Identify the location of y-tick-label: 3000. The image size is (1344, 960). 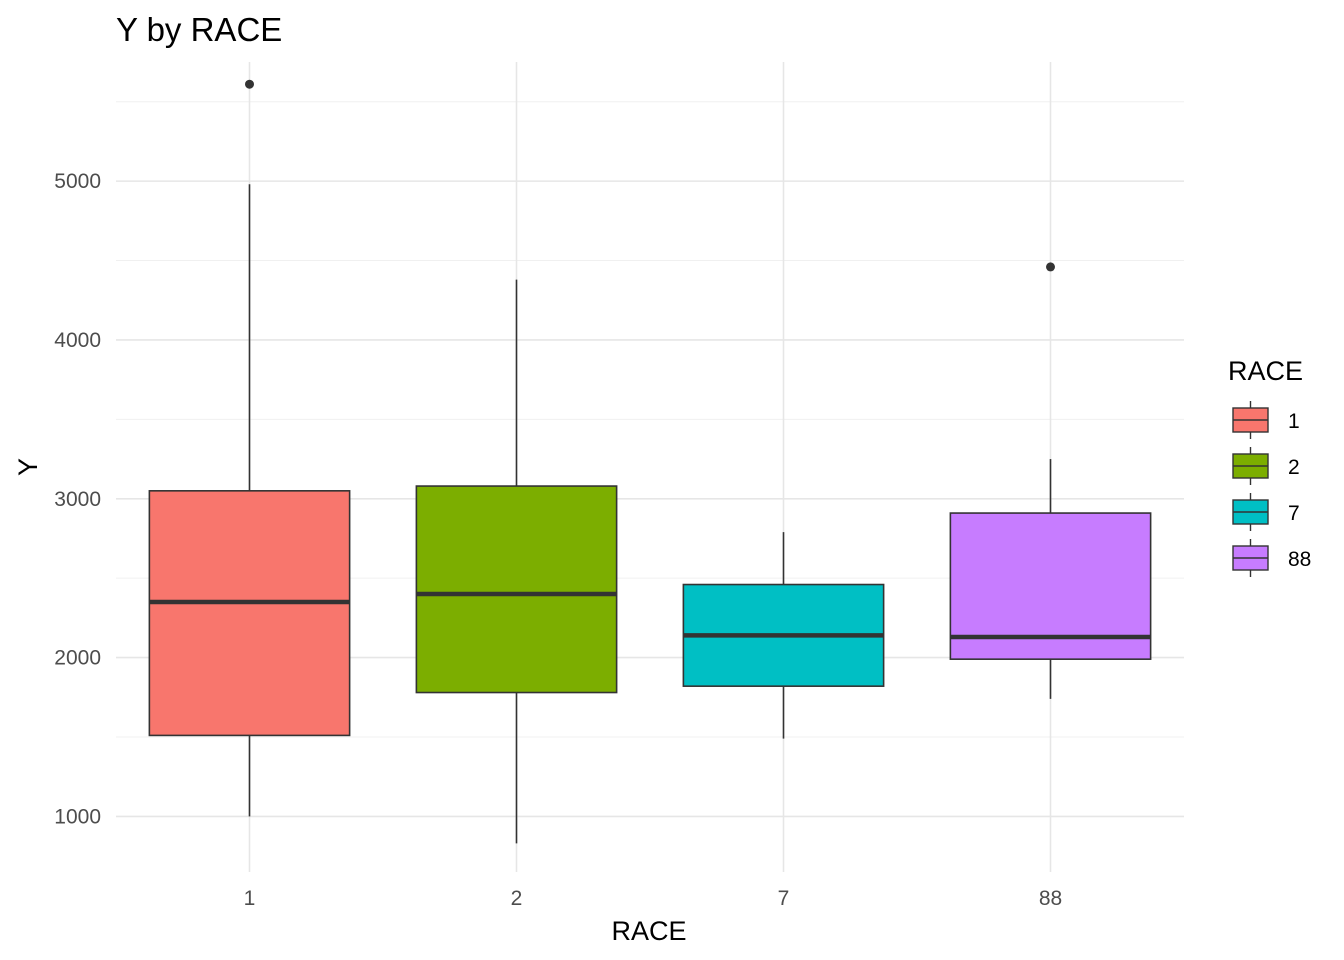
(77, 499).